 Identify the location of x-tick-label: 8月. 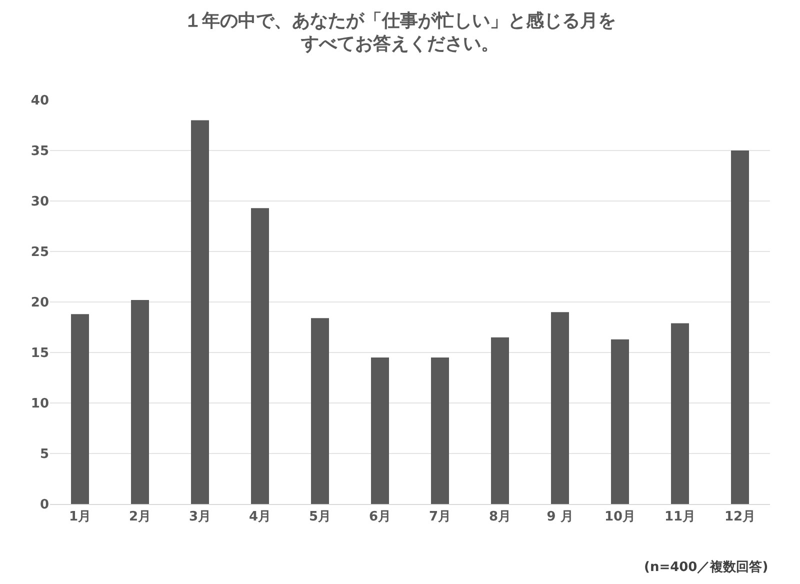
(500, 517).